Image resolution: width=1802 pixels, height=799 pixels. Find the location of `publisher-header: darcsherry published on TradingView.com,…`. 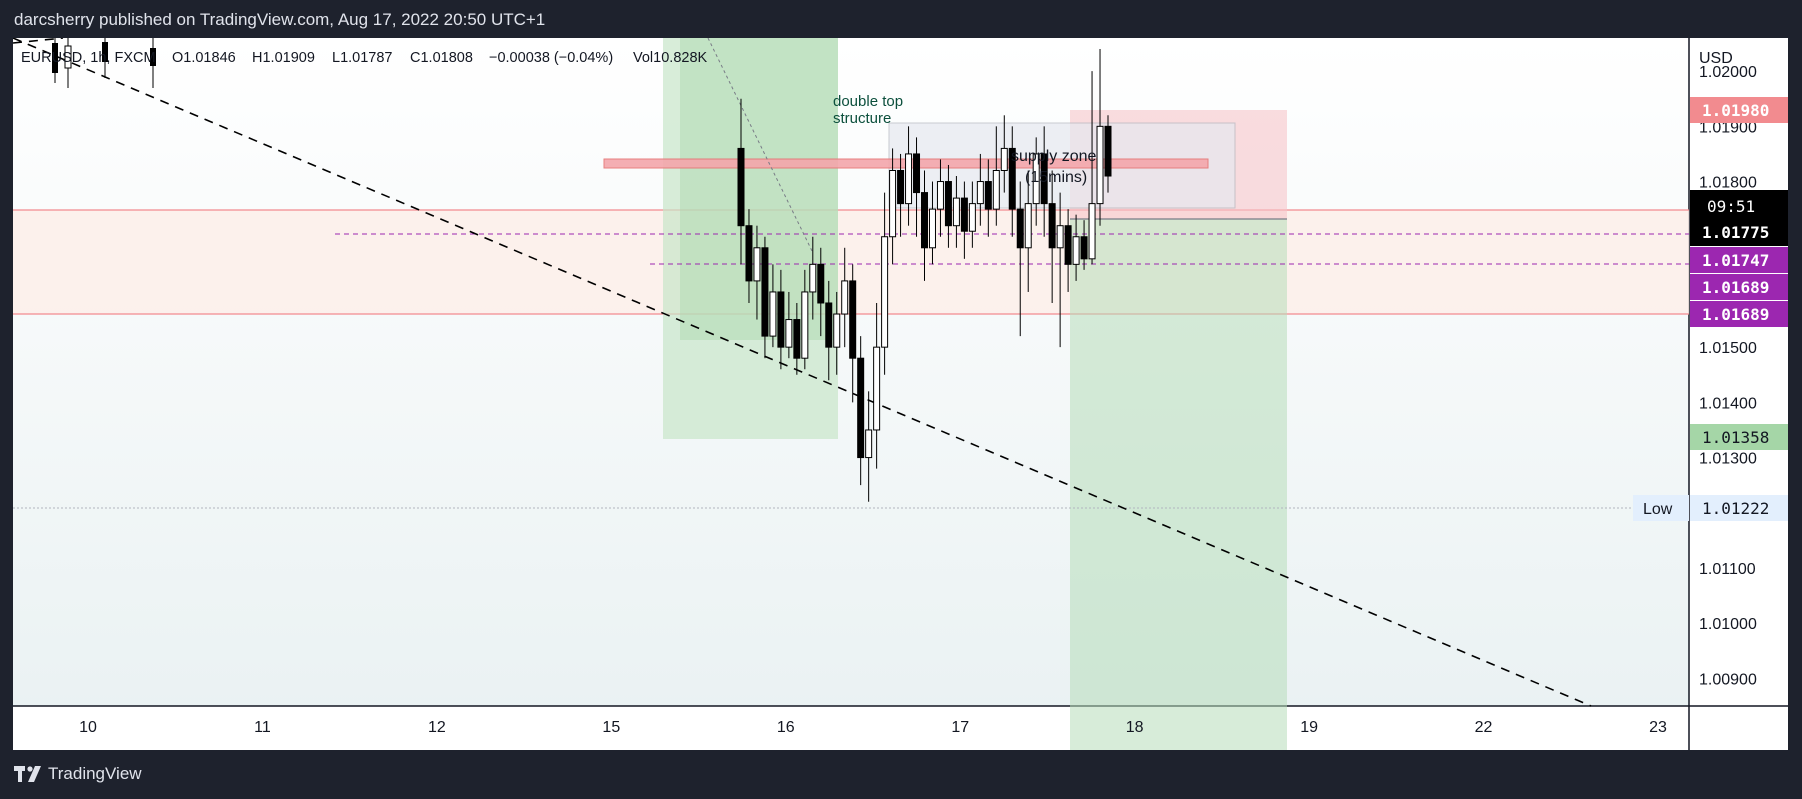

publisher-header: darcsherry published on TradingView.com,… is located at coordinates (901, 19).